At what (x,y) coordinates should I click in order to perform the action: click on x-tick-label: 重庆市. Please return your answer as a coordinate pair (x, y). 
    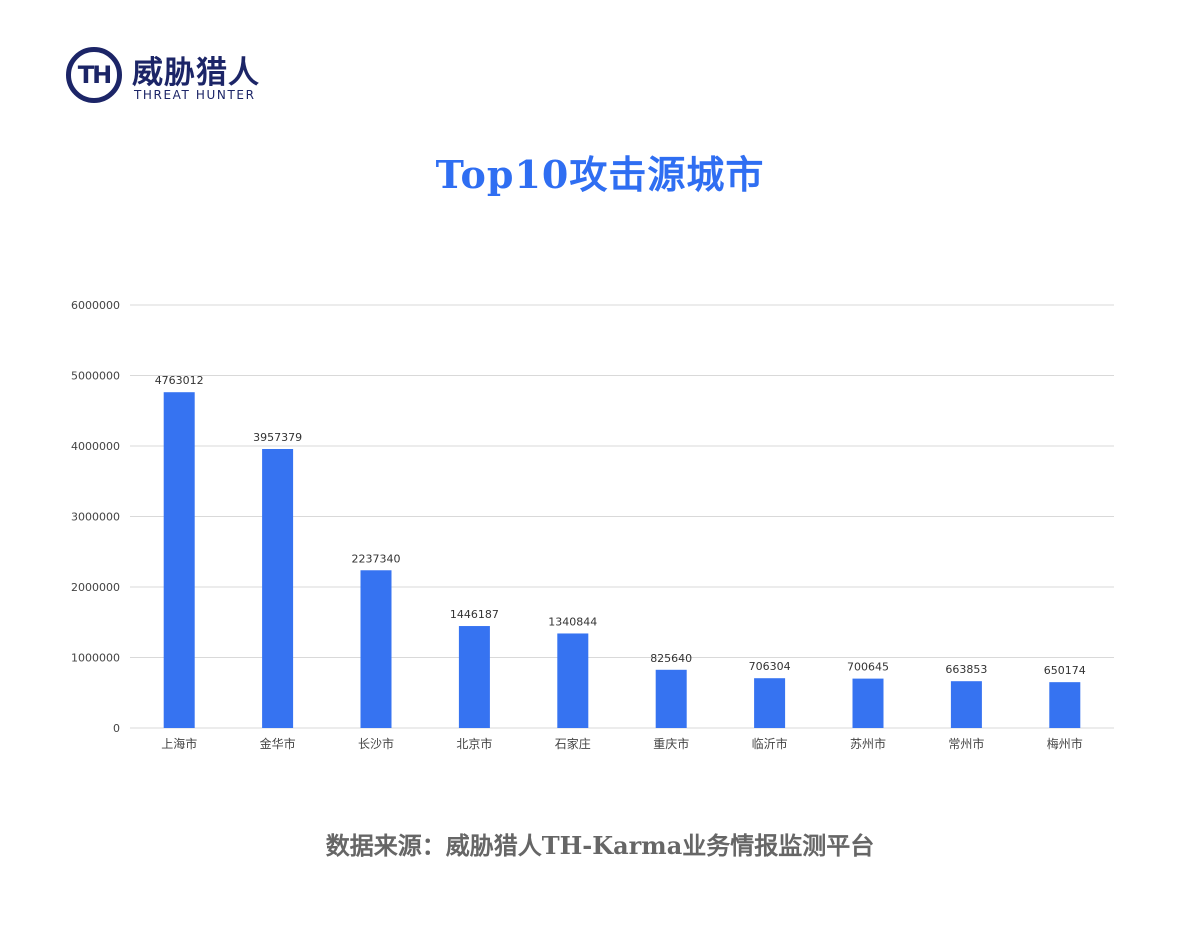
    Looking at the image, I should click on (671, 743).